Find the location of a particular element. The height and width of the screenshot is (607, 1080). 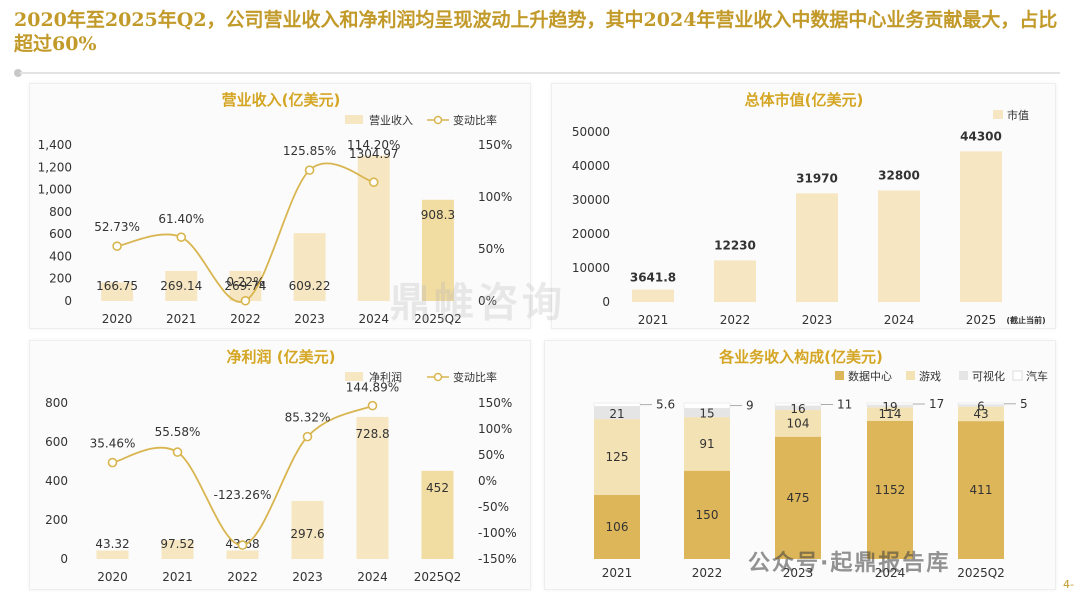

y-tick-label: 40000 is located at coordinates (591, 166).